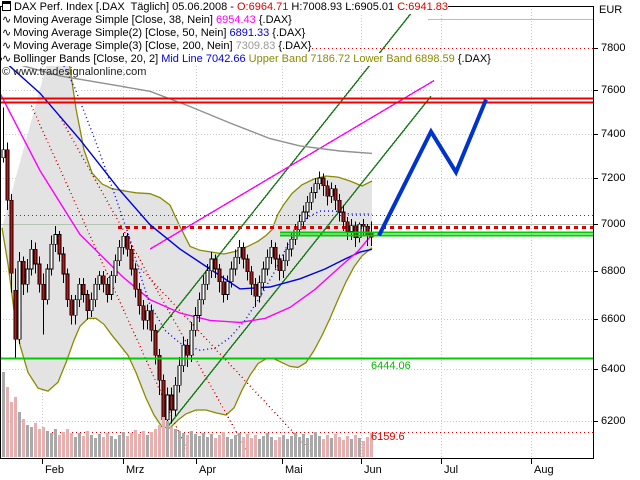 The height and width of the screenshot is (480, 640). Describe the element at coordinates (613, 271) in the screenshot. I see `price-tick-label: 6800` at that location.